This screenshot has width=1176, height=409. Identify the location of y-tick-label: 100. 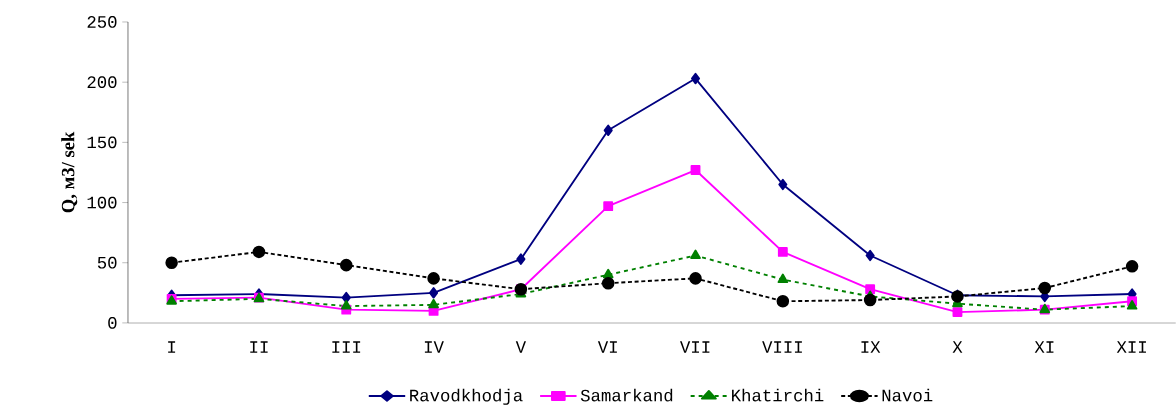
(102, 202).